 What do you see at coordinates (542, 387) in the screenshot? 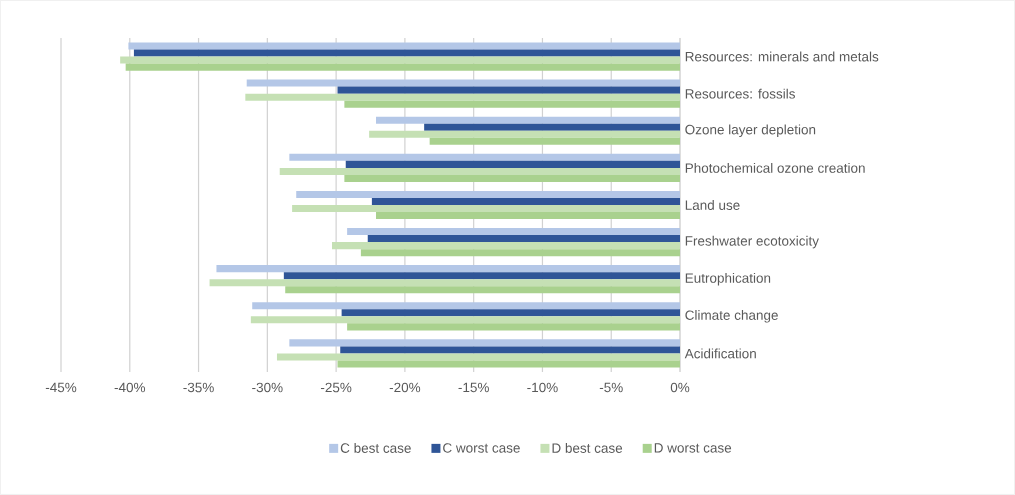
I see `x-tick-label: -10%` at bounding box center [542, 387].